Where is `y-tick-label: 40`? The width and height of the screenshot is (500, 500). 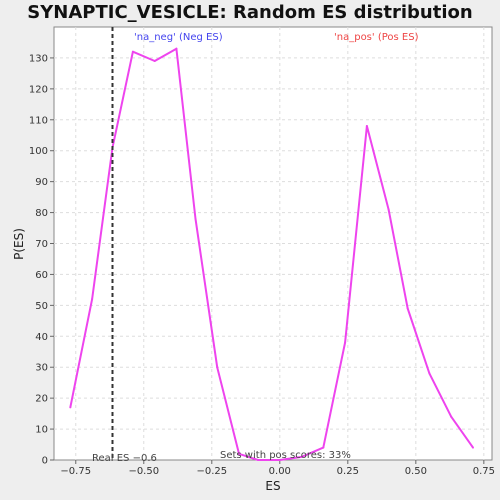
y-tick-label: 40 is located at coordinates (41, 337).